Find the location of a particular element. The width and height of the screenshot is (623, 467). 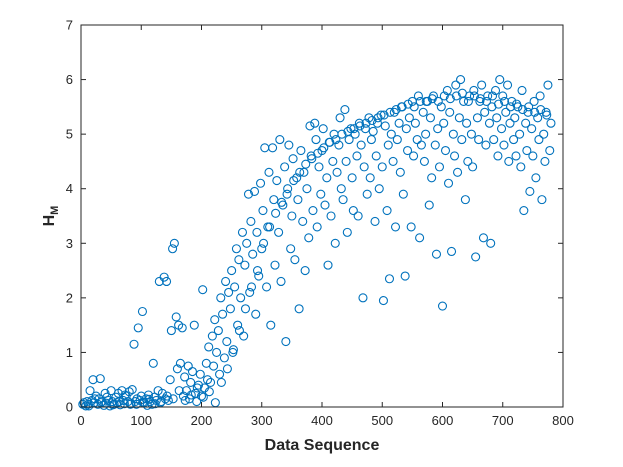

y-tick-label: 7 is located at coordinates (69, 25).